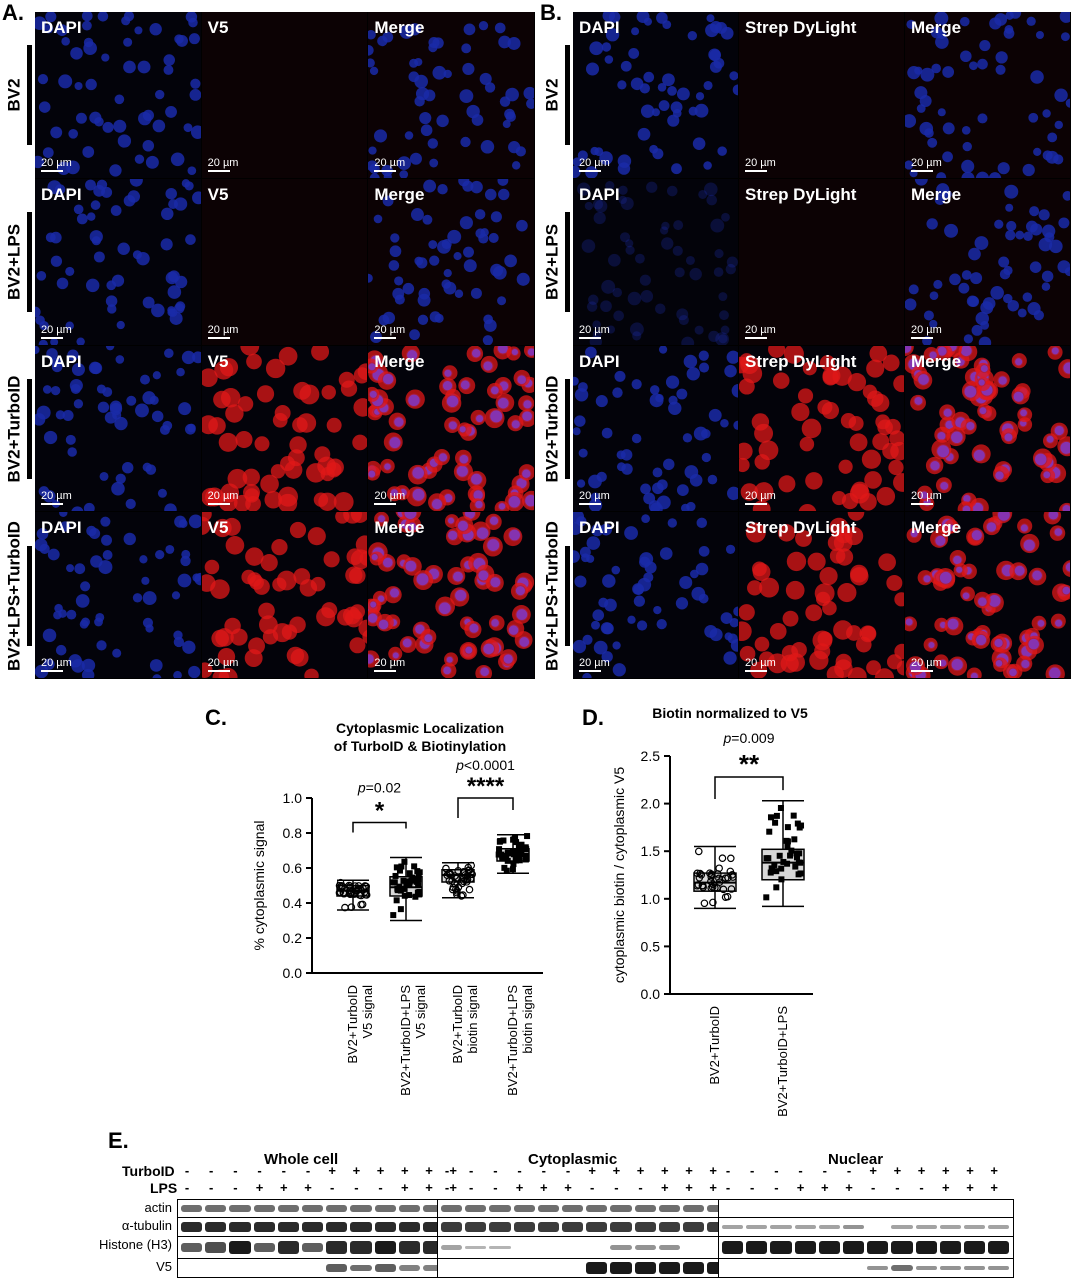 Image resolution: width=1073 pixels, height=1280 pixels. Describe the element at coordinates (218, 361) in the screenshot. I see `column-label-a-2: V5` at that location.